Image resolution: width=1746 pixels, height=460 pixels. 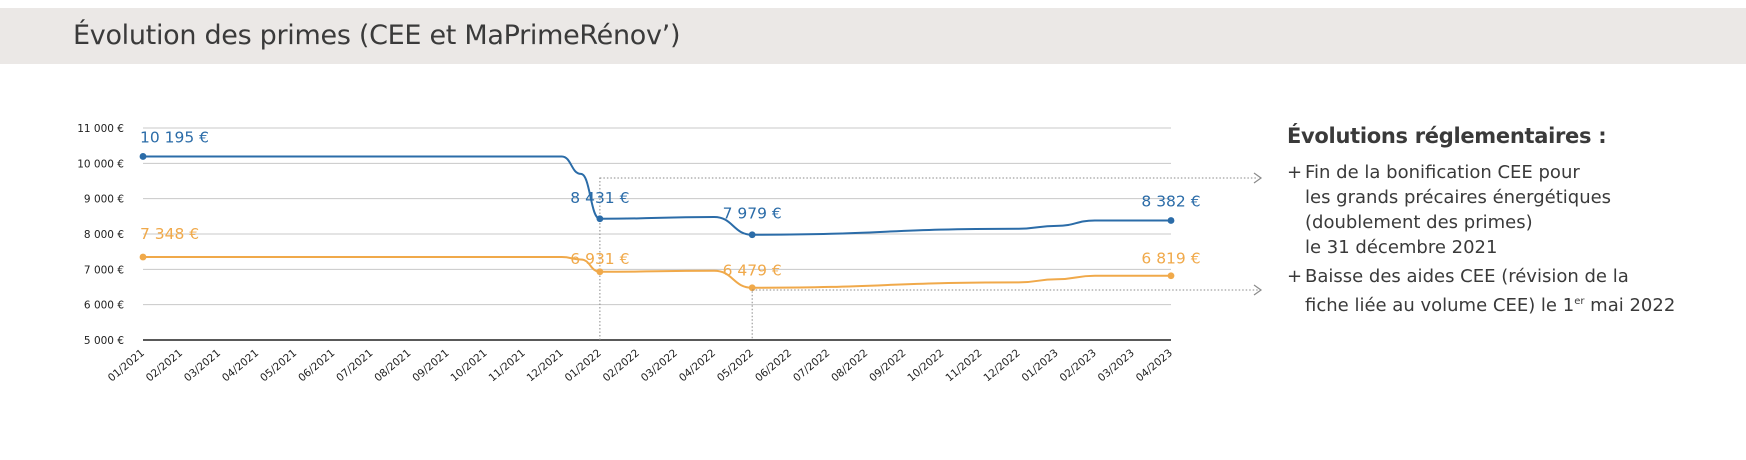 I want to click on item-1-line: les grands précaires énergétiques, so click(x=1458, y=197).